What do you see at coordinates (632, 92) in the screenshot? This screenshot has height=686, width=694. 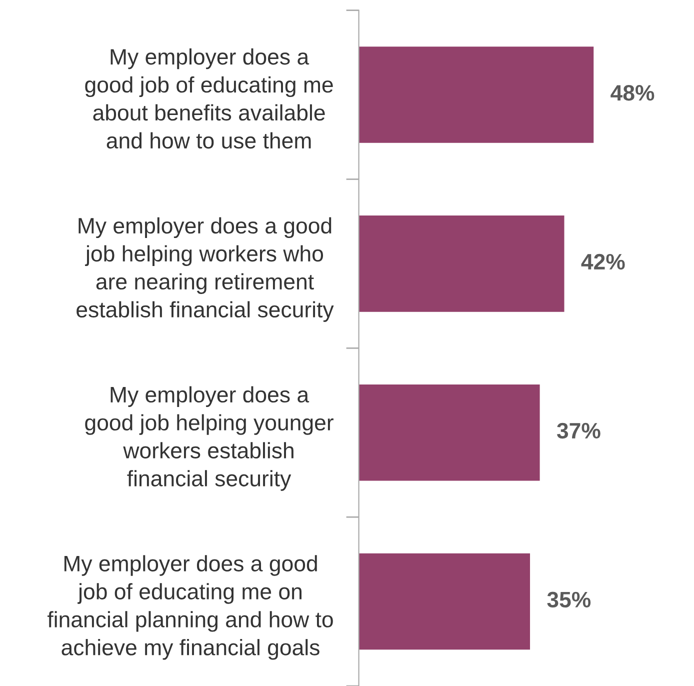 I see `data-label: 48%` at bounding box center [632, 92].